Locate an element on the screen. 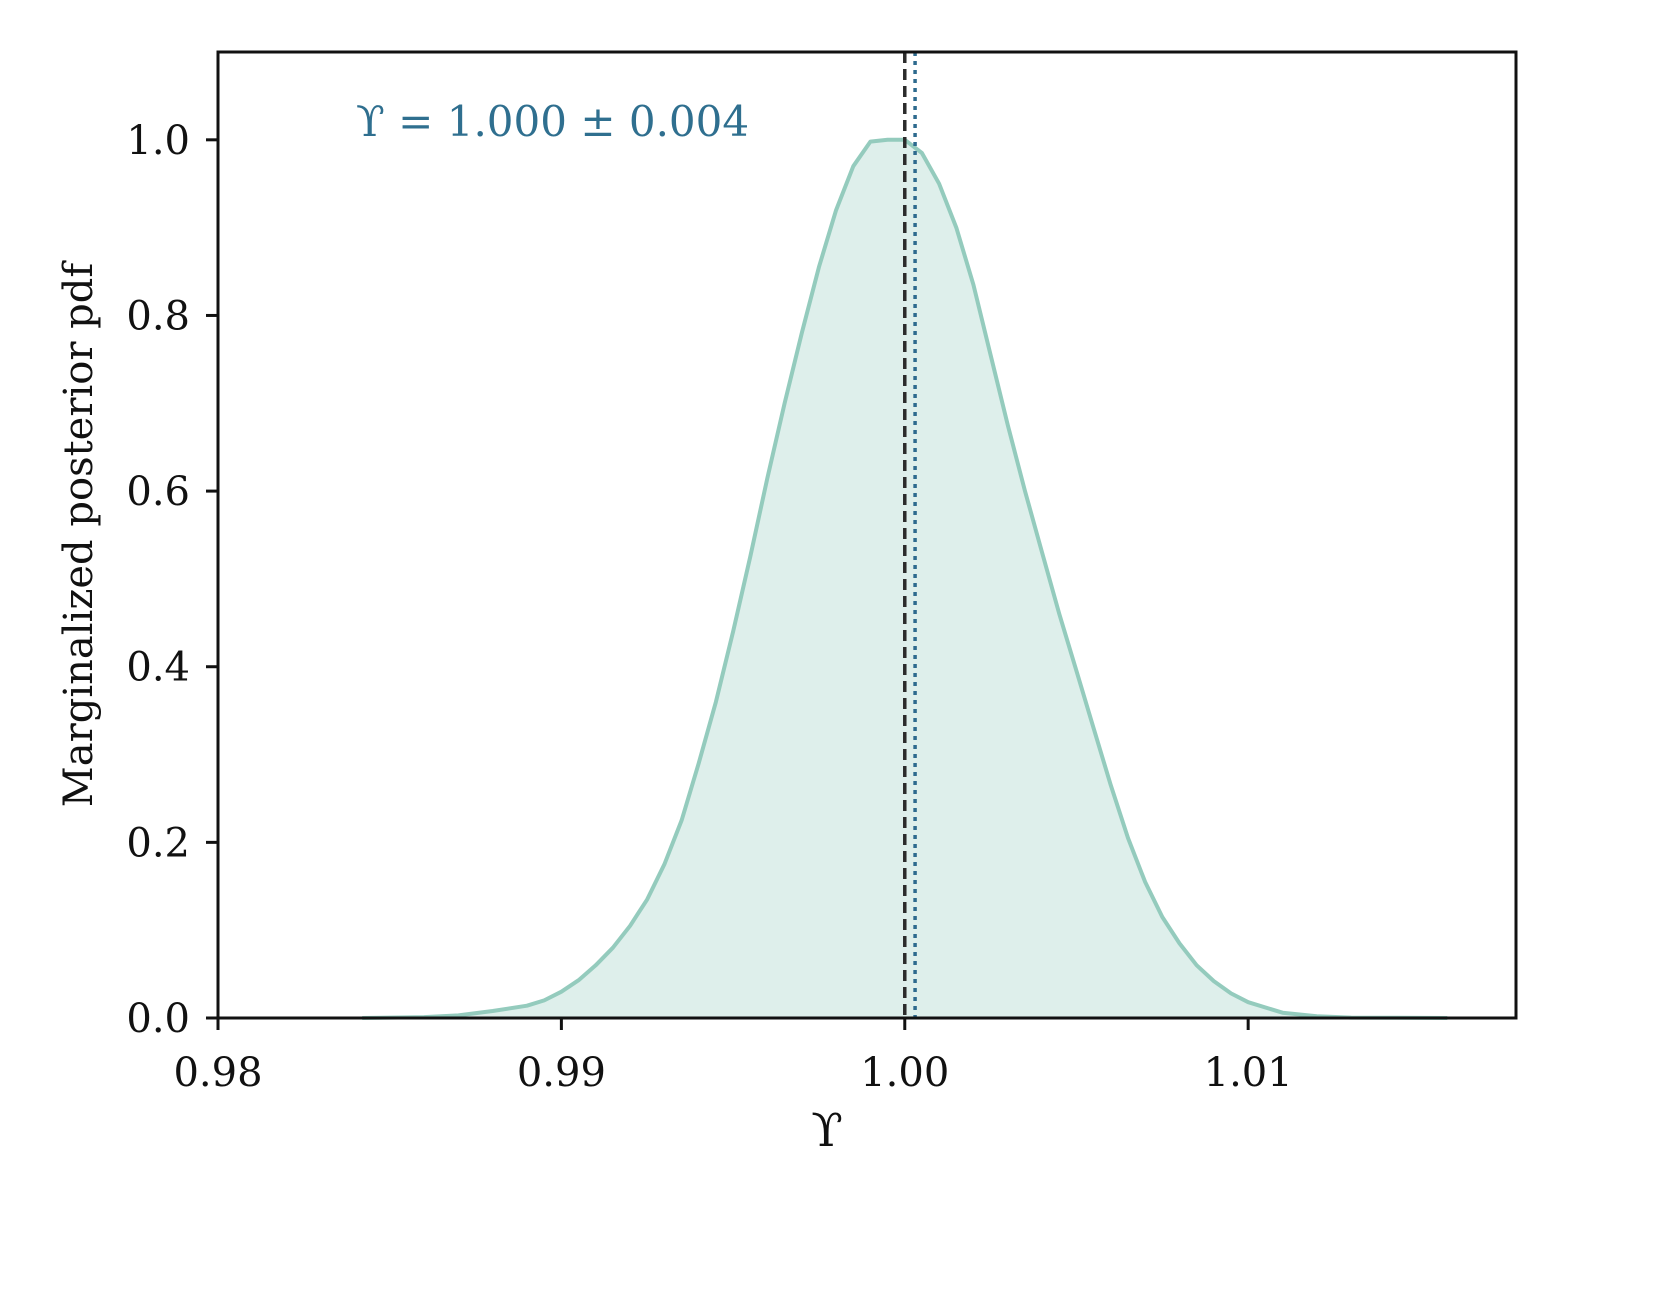 The image size is (1661, 1292). y-tick-label: 0.8 is located at coordinates (158, 316).